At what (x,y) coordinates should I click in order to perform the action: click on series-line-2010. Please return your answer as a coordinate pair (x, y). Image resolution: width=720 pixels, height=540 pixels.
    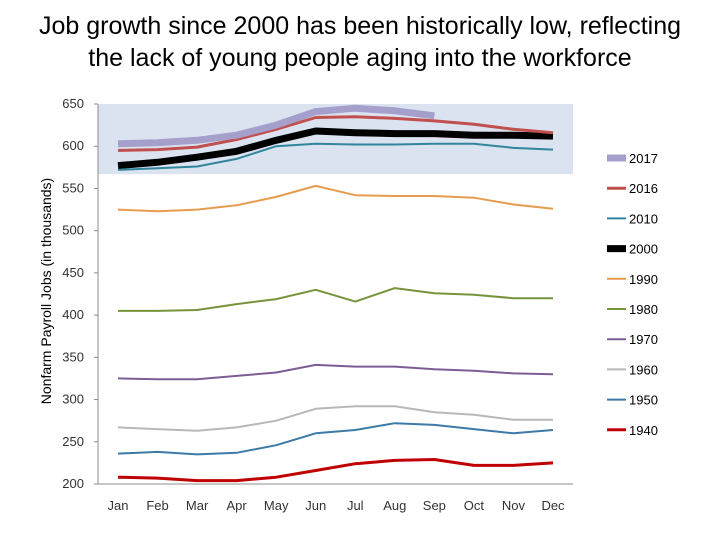
    Looking at the image, I should click on (335, 156).